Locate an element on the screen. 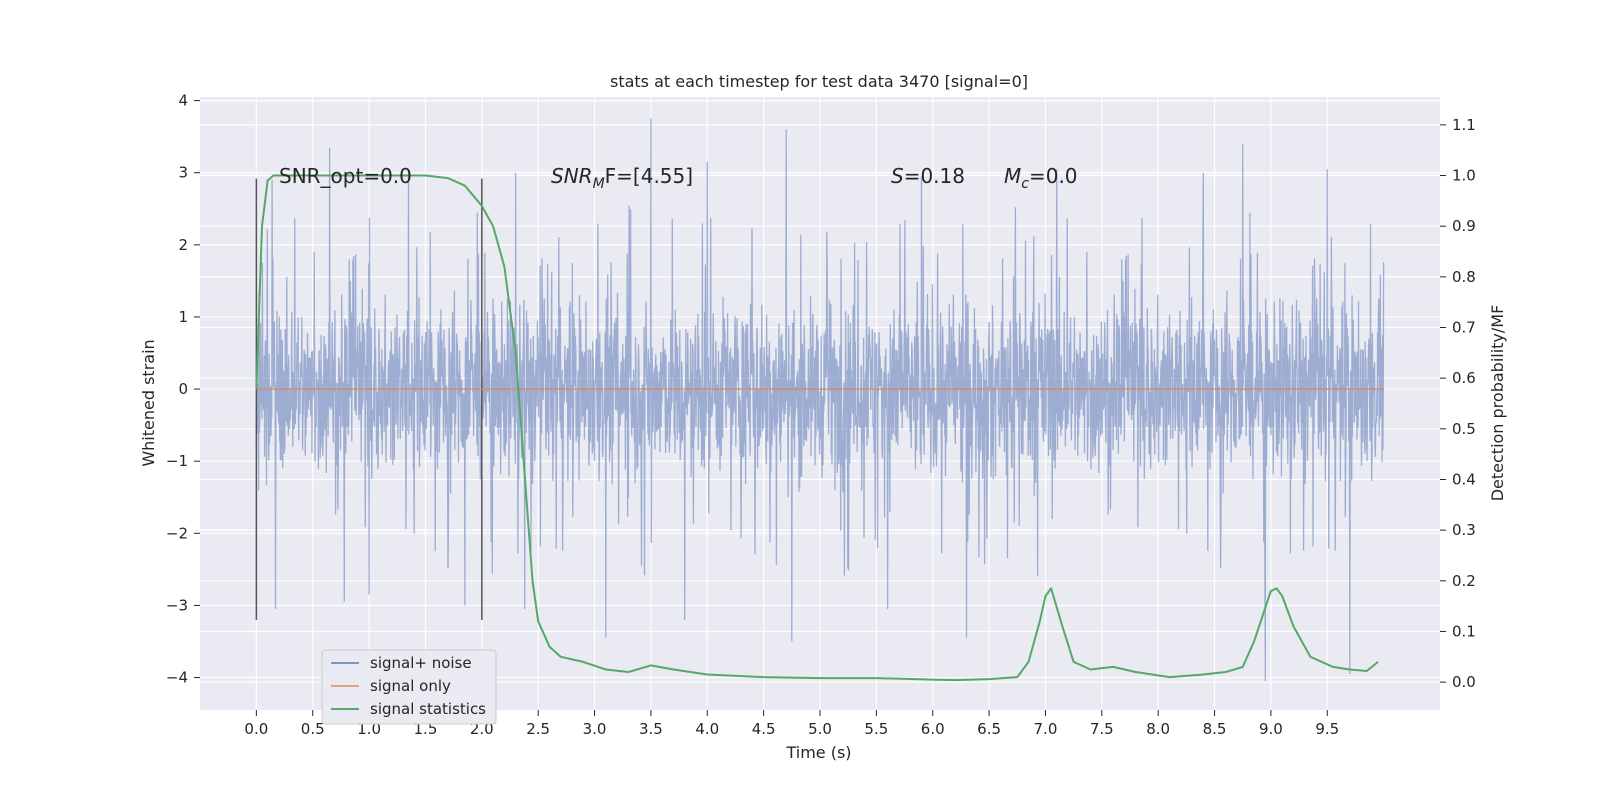 The width and height of the screenshot is (1600, 800). annotation-mc: Mc=0.0 is located at coordinates (1041, 178).